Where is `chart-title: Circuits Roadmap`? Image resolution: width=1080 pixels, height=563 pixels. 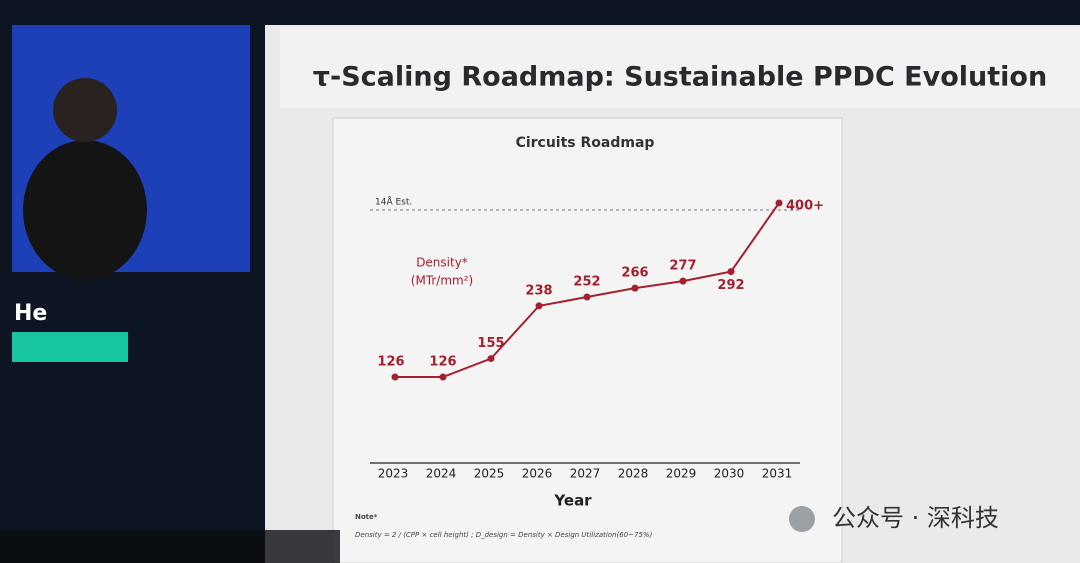
chart-title: Circuits Roadmap is located at coordinates (585, 143).